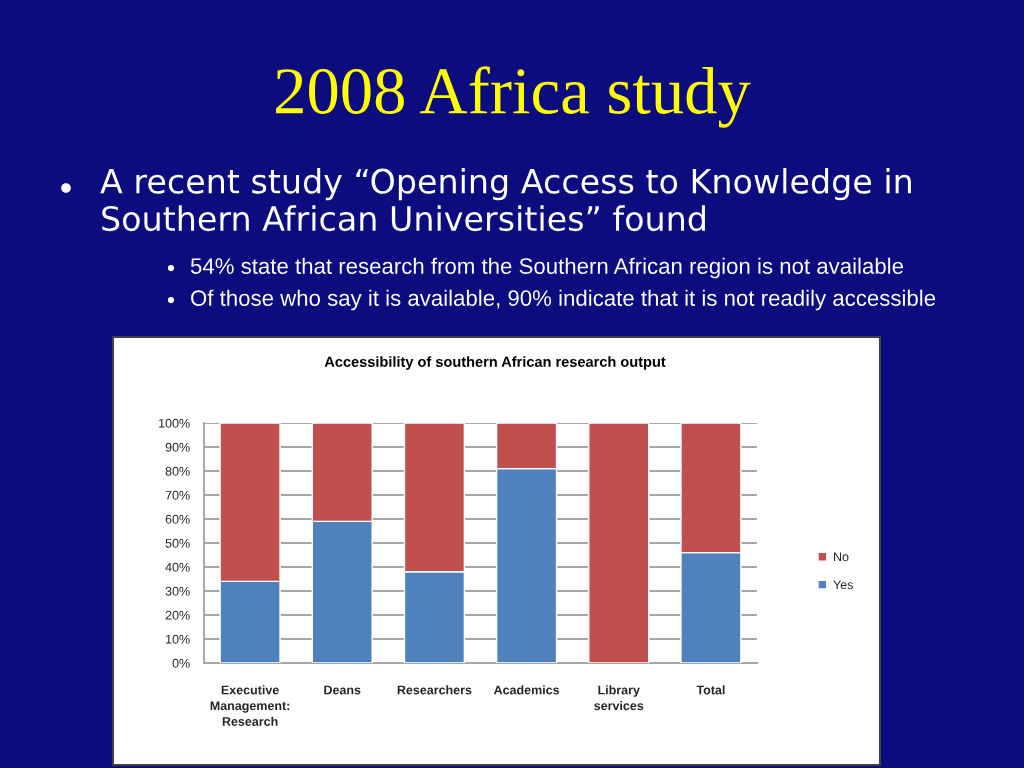 Image resolution: width=1024 pixels, height=768 pixels. Describe the element at coordinates (563, 300) in the screenshot. I see `text: Of those who say it is available, 90% indicate that it is not readily accessible` at that location.